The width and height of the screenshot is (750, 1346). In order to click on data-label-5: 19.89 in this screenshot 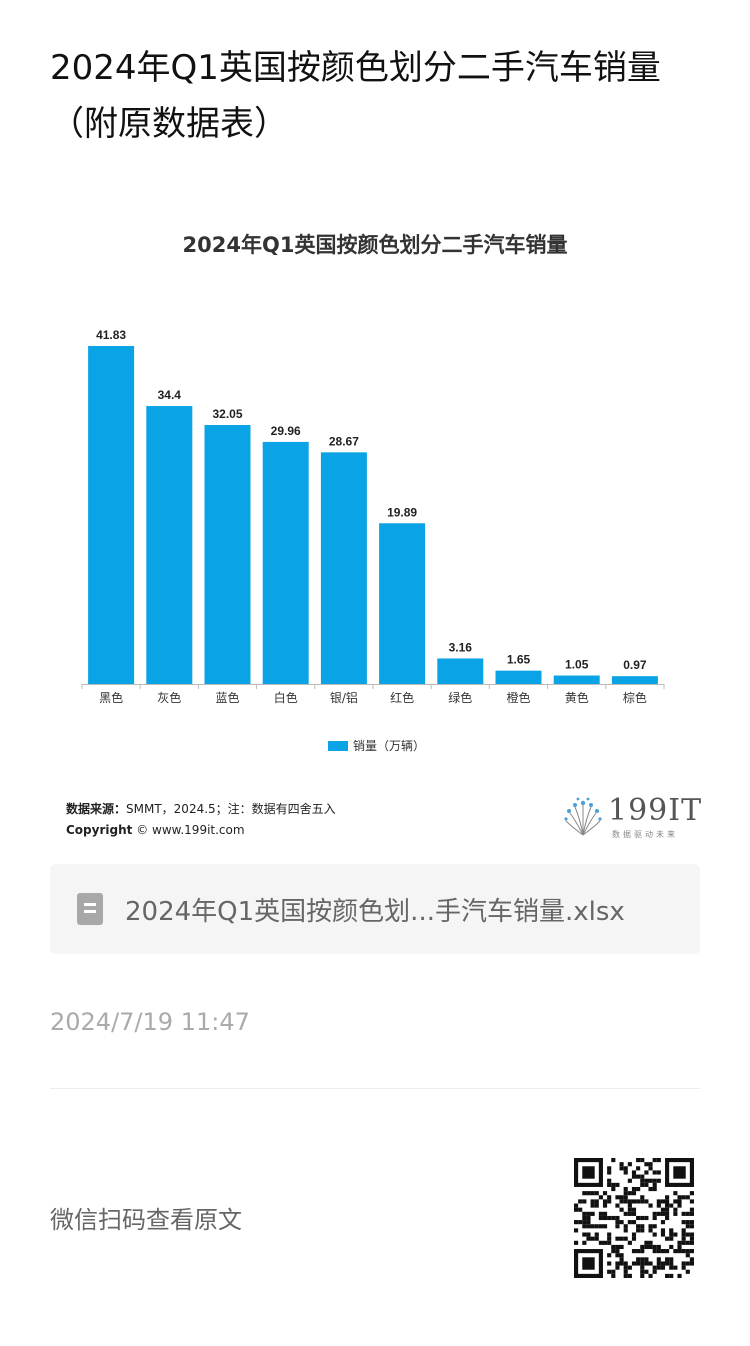, I will do `click(402, 512)`.